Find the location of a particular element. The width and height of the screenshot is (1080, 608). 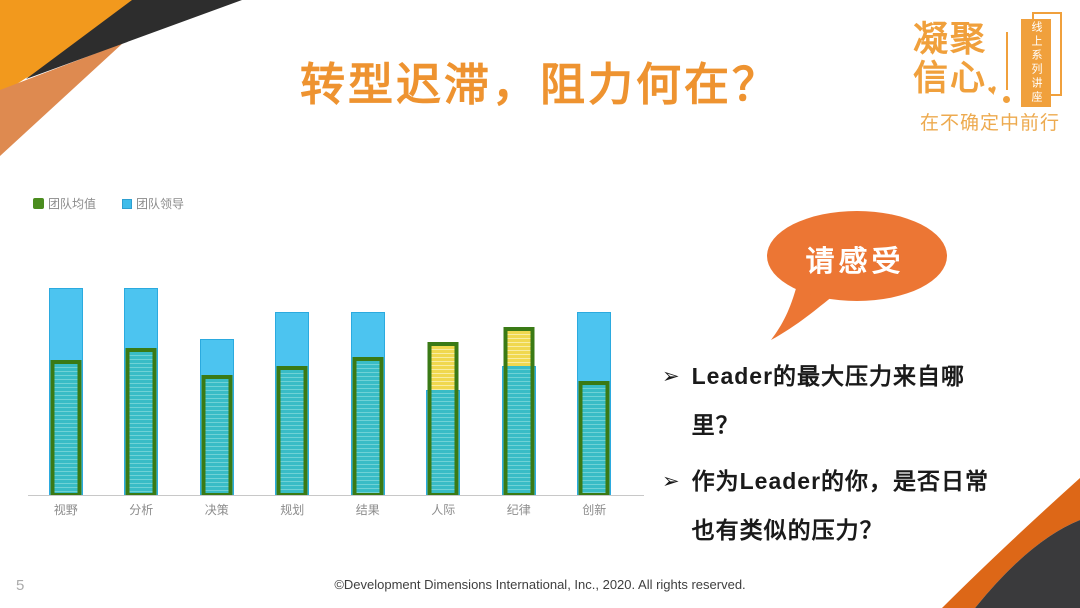

bar-group-分析 is located at coordinates (142, 345).